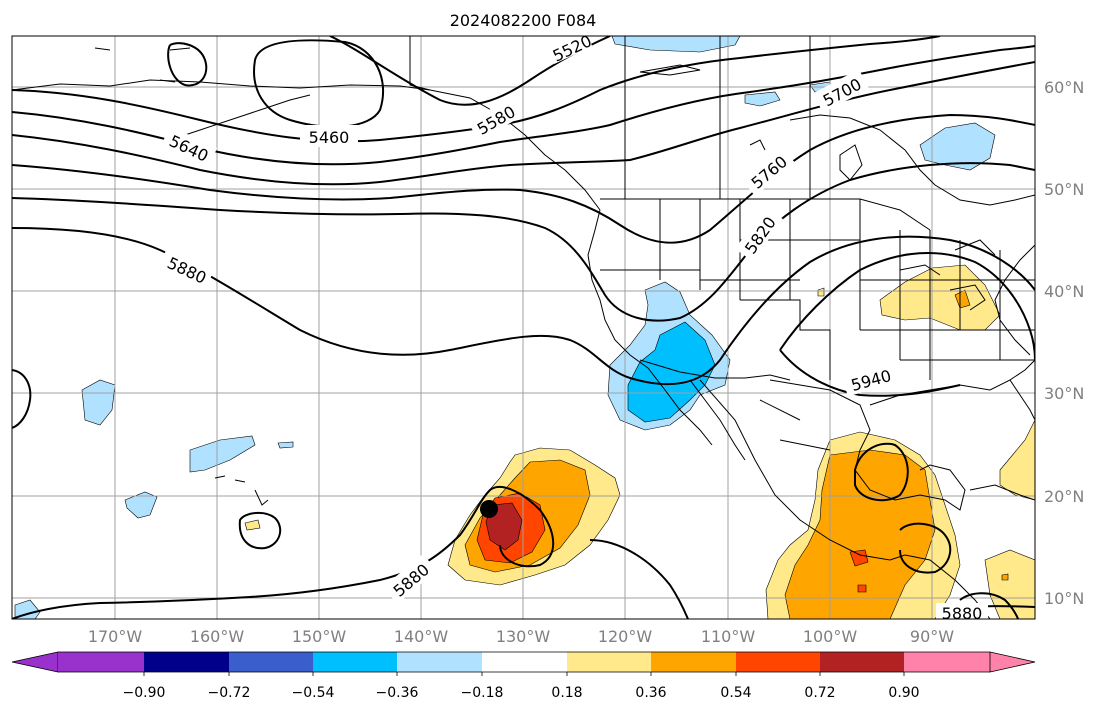 Image resolution: width=1105 pixels, height=712 pixels. Describe the element at coordinates (1064, 343) in the screenshot. I see `latitude-labels: 60°N 50°N 40°N 30°N 20°N 10°N` at that location.